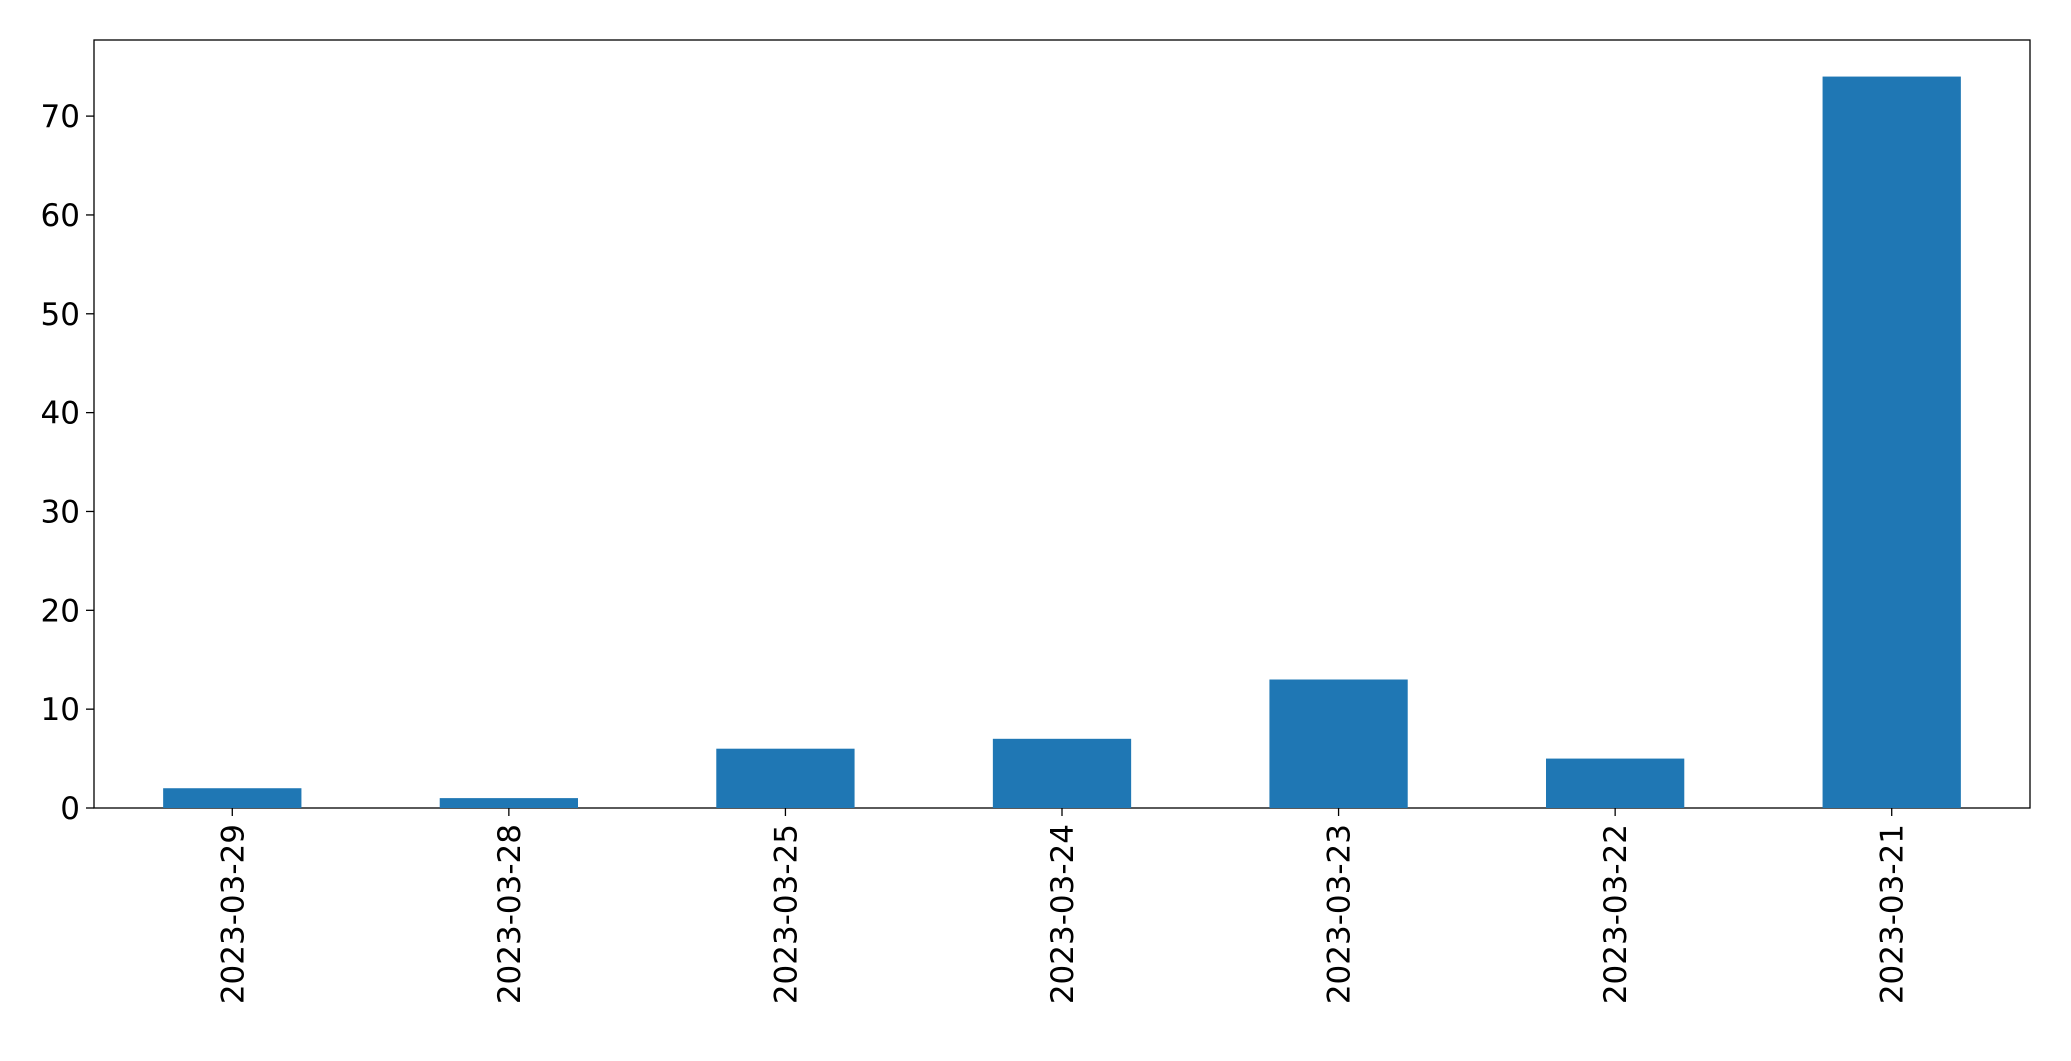 The image size is (2071, 1061). What do you see at coordinates (60, 117) in the screenshot?
I see `y-tick-label: 70` at bounding box center [60, 117].